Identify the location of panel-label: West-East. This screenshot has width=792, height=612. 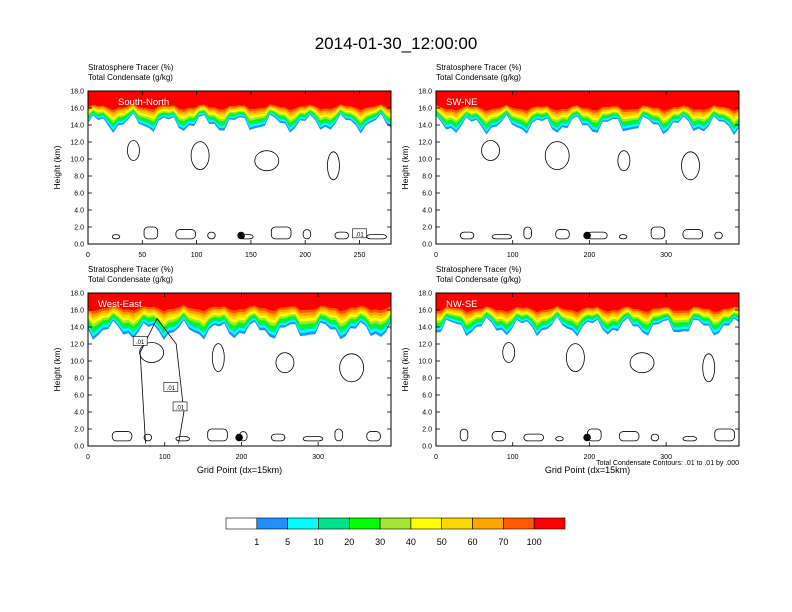
(120, 304).